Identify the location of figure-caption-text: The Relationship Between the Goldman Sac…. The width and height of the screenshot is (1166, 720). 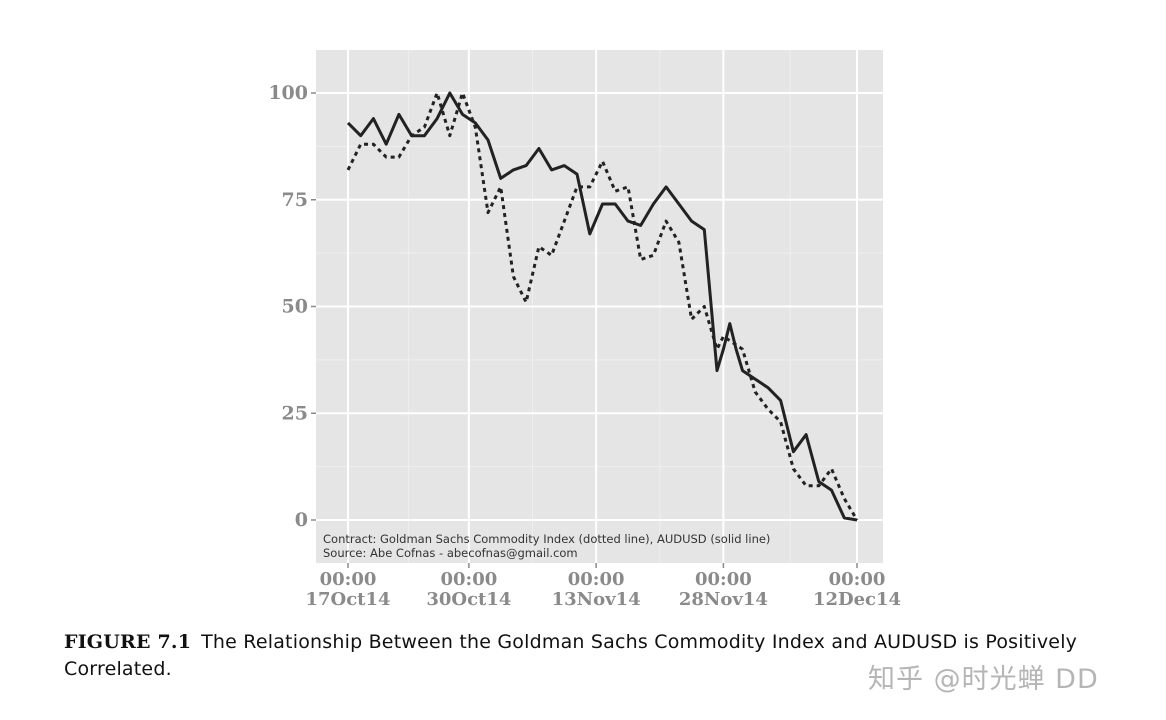
(571, 655).